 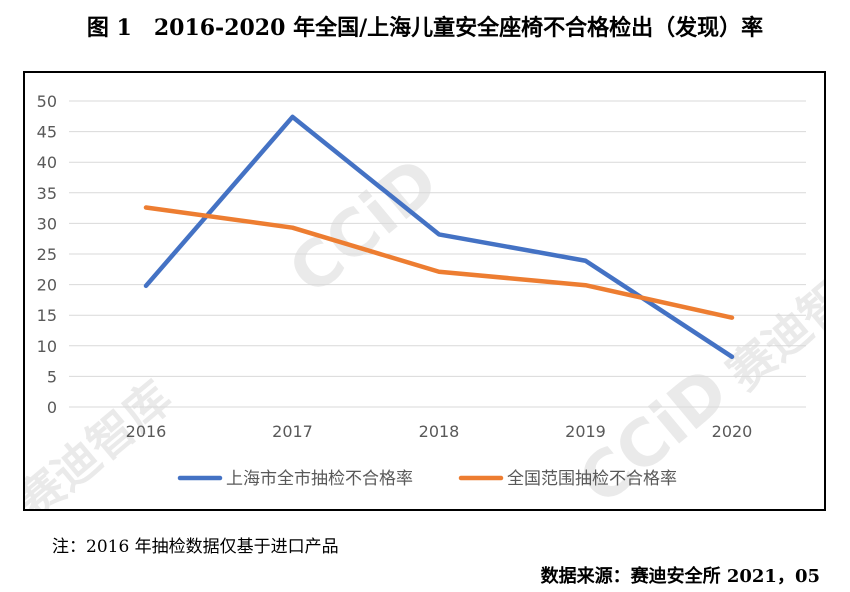 I want to click on watermark-text-3: 赛迪智库, so click(x=770, y=321).